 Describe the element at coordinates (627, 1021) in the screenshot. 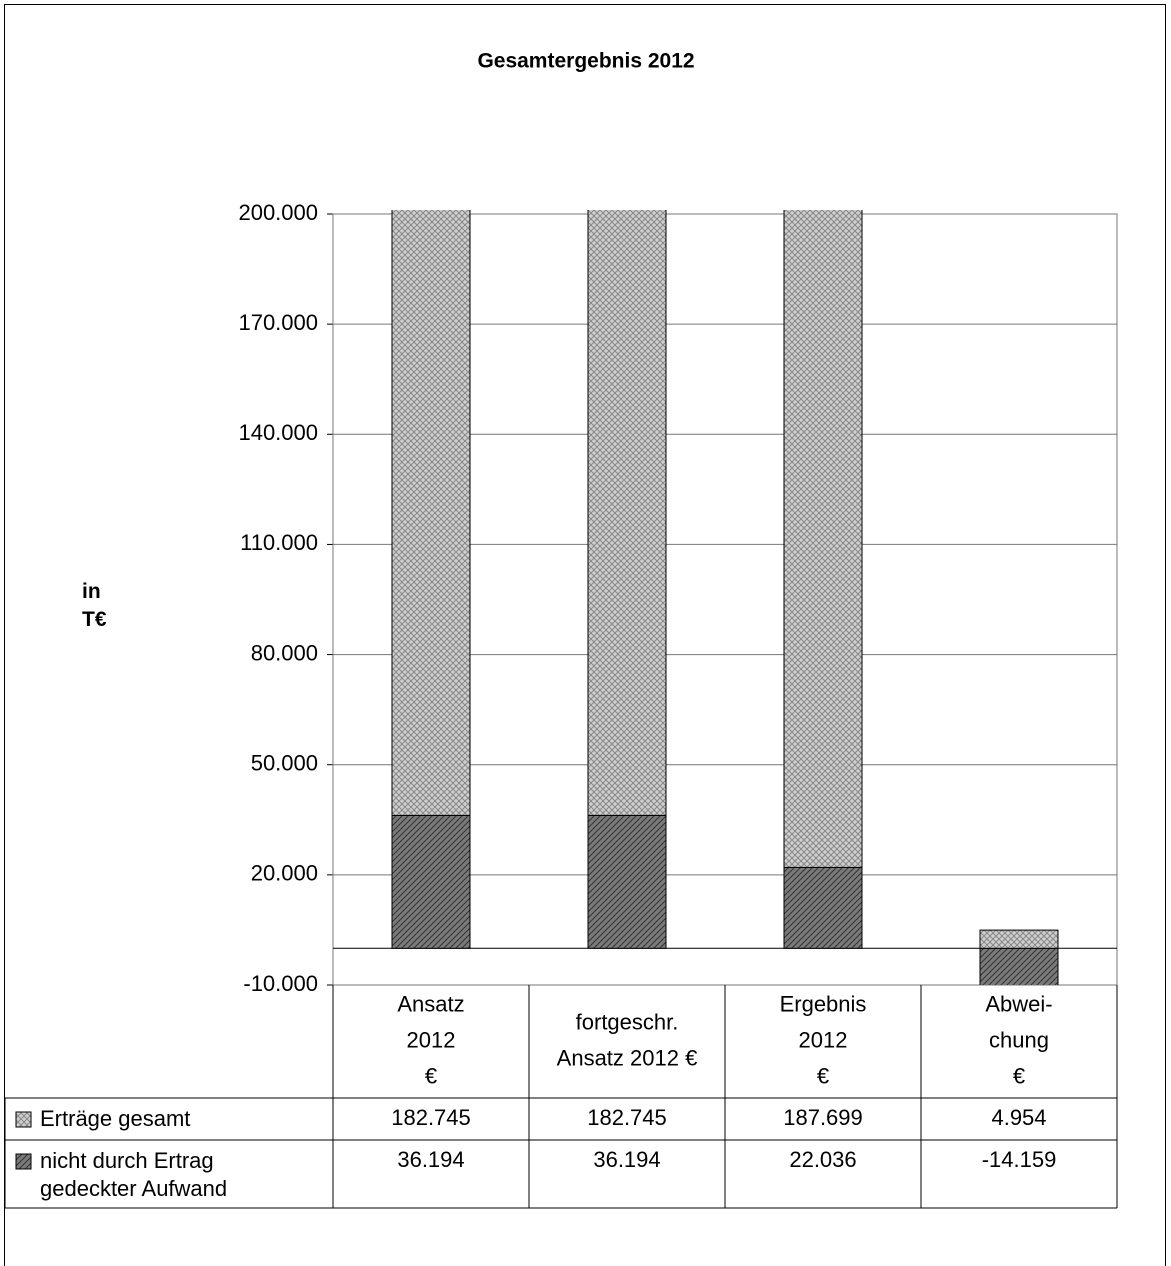

I see `category-label: fortgeschr.` at that location.